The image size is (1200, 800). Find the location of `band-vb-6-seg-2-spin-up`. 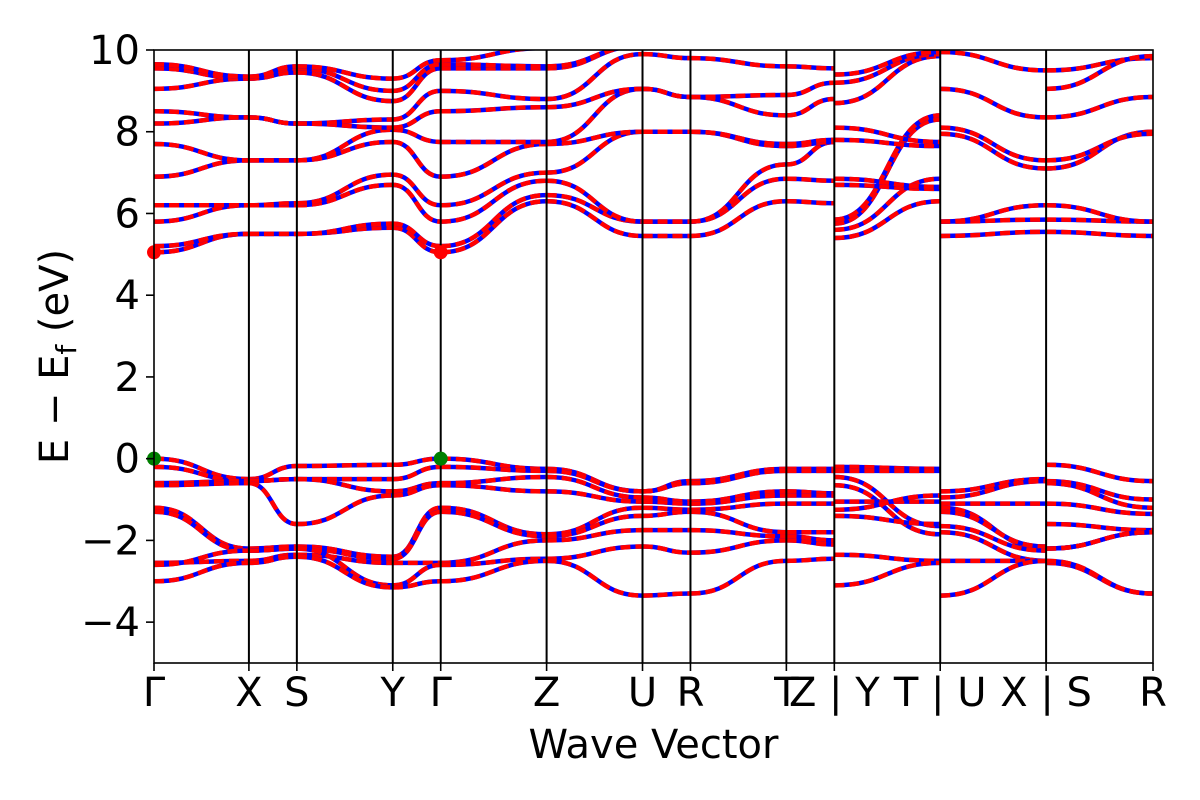

band-vb-6-seg-2-spin-up is located at coordinates (344, 559).